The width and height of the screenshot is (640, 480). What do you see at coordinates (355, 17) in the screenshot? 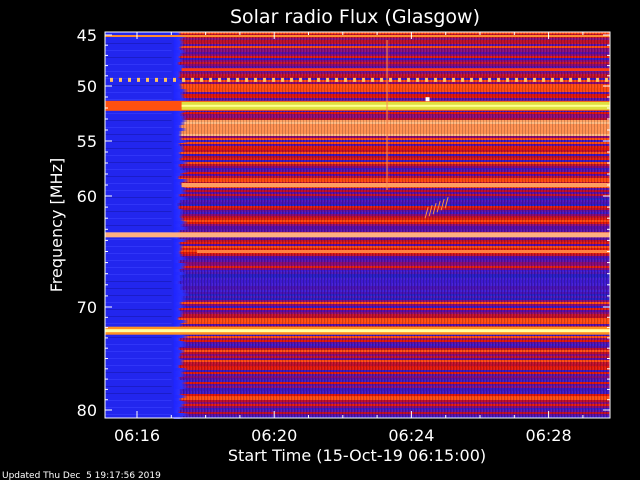
I see `chart-title: Solar radio Flux (Glasgow)` at bounding box center [355, 17].